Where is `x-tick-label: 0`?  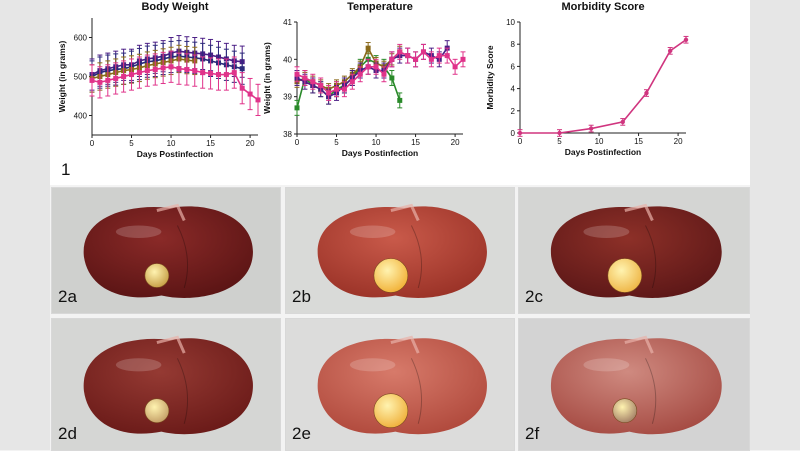 x-tick-label: 0 is located at coordinates (92, 143).